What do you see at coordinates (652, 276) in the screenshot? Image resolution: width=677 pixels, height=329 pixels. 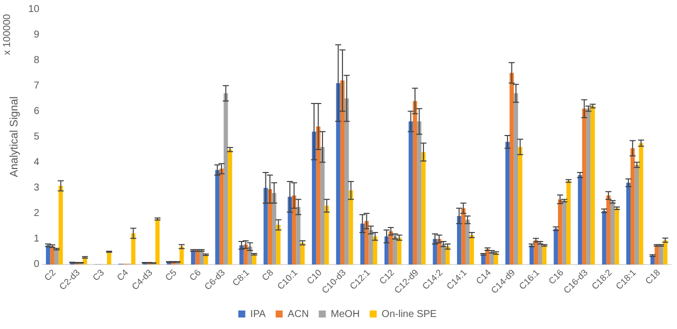 I see `x-tick-label: C18` at bounding box center [652, 276].